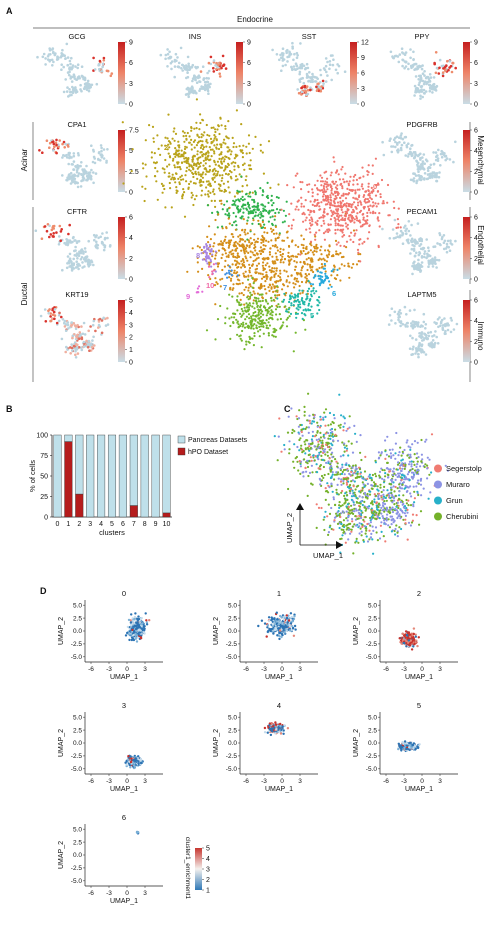 This screenshot has width=504, height=931. Describe the element at coordinates (134, 524) in the screenshot. I see `x-tick-label: 7` at that location.